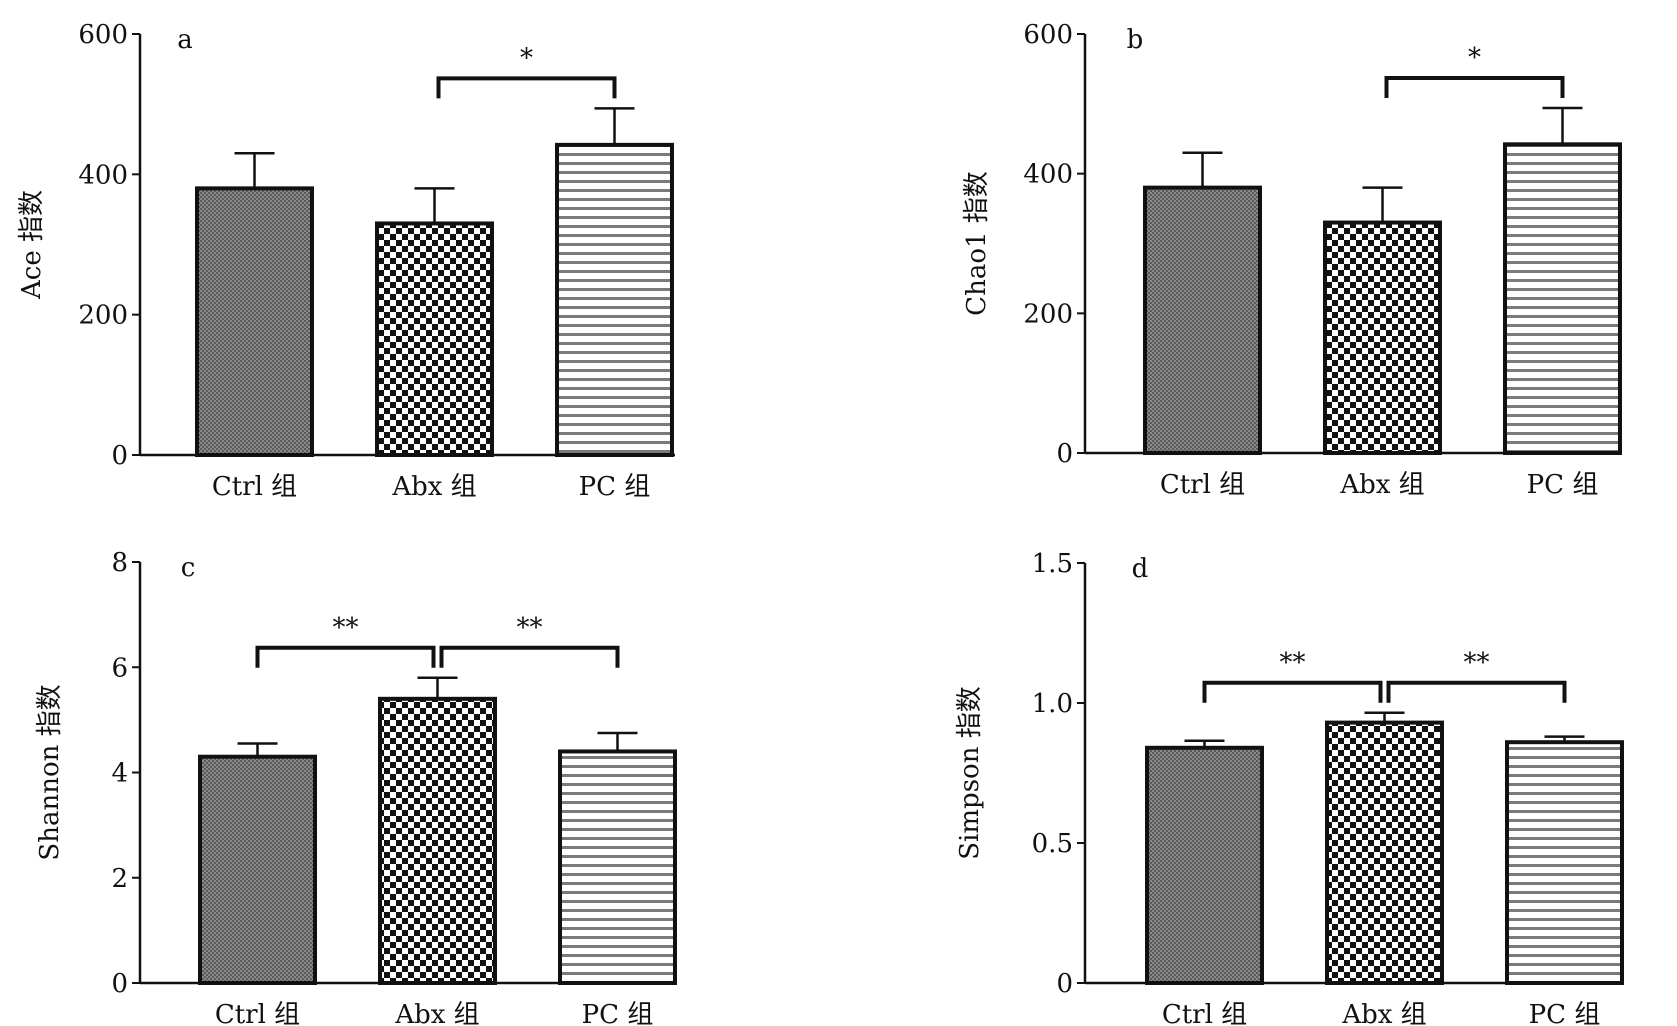 This screenshot has width=1677, height=1026. What do you see at coordinates (50, 772) in the screenshot?
I see `y-axis-title: Shannon 指数` at bounding box center [50, 772].